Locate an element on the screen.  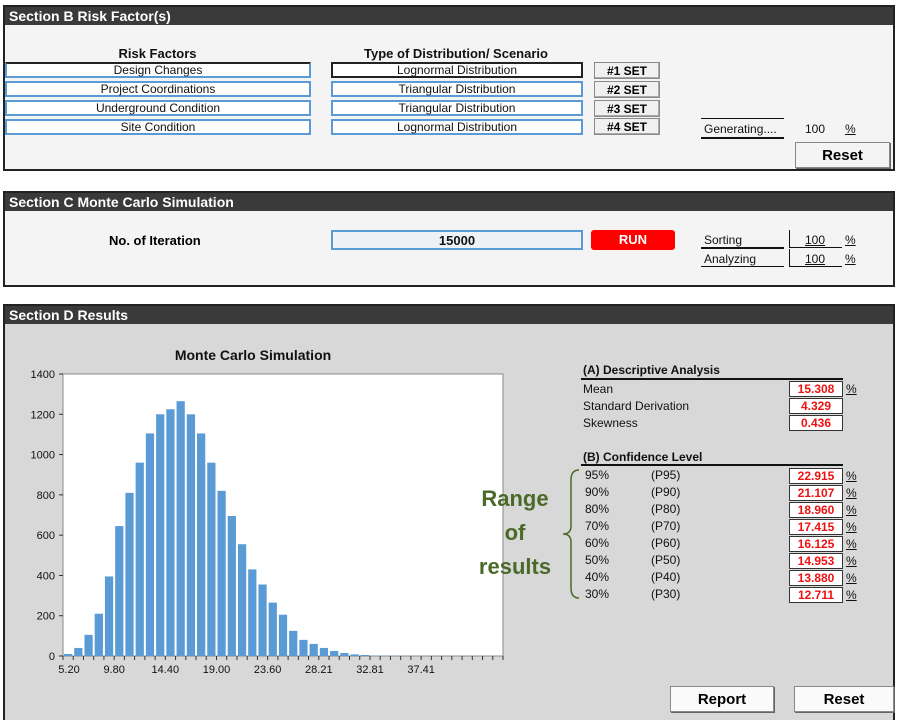
analyzing-divider is located at coordinates (742, 266).